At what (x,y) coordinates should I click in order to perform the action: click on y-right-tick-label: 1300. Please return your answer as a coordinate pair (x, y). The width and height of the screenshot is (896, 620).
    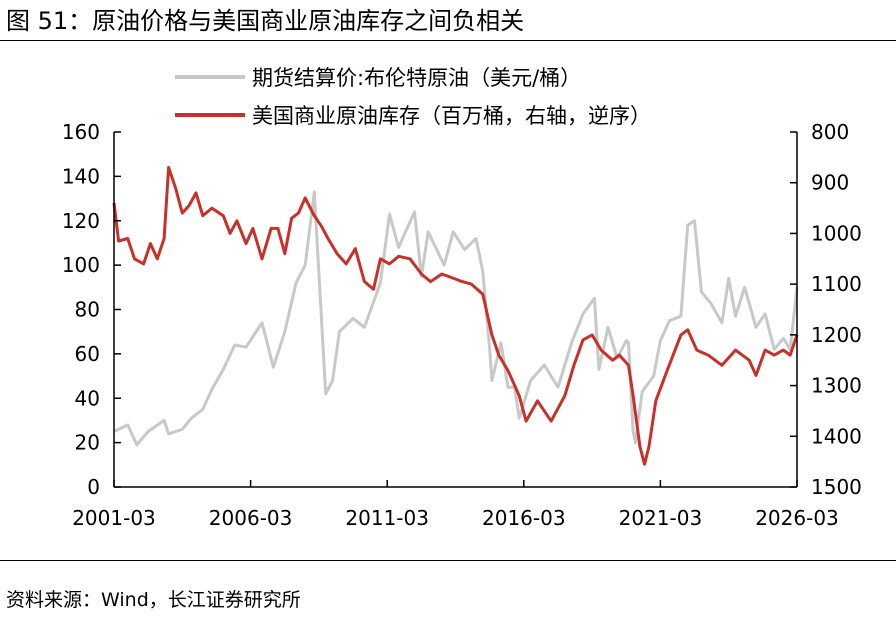
    Looking at the image, I should click on (836, 386).